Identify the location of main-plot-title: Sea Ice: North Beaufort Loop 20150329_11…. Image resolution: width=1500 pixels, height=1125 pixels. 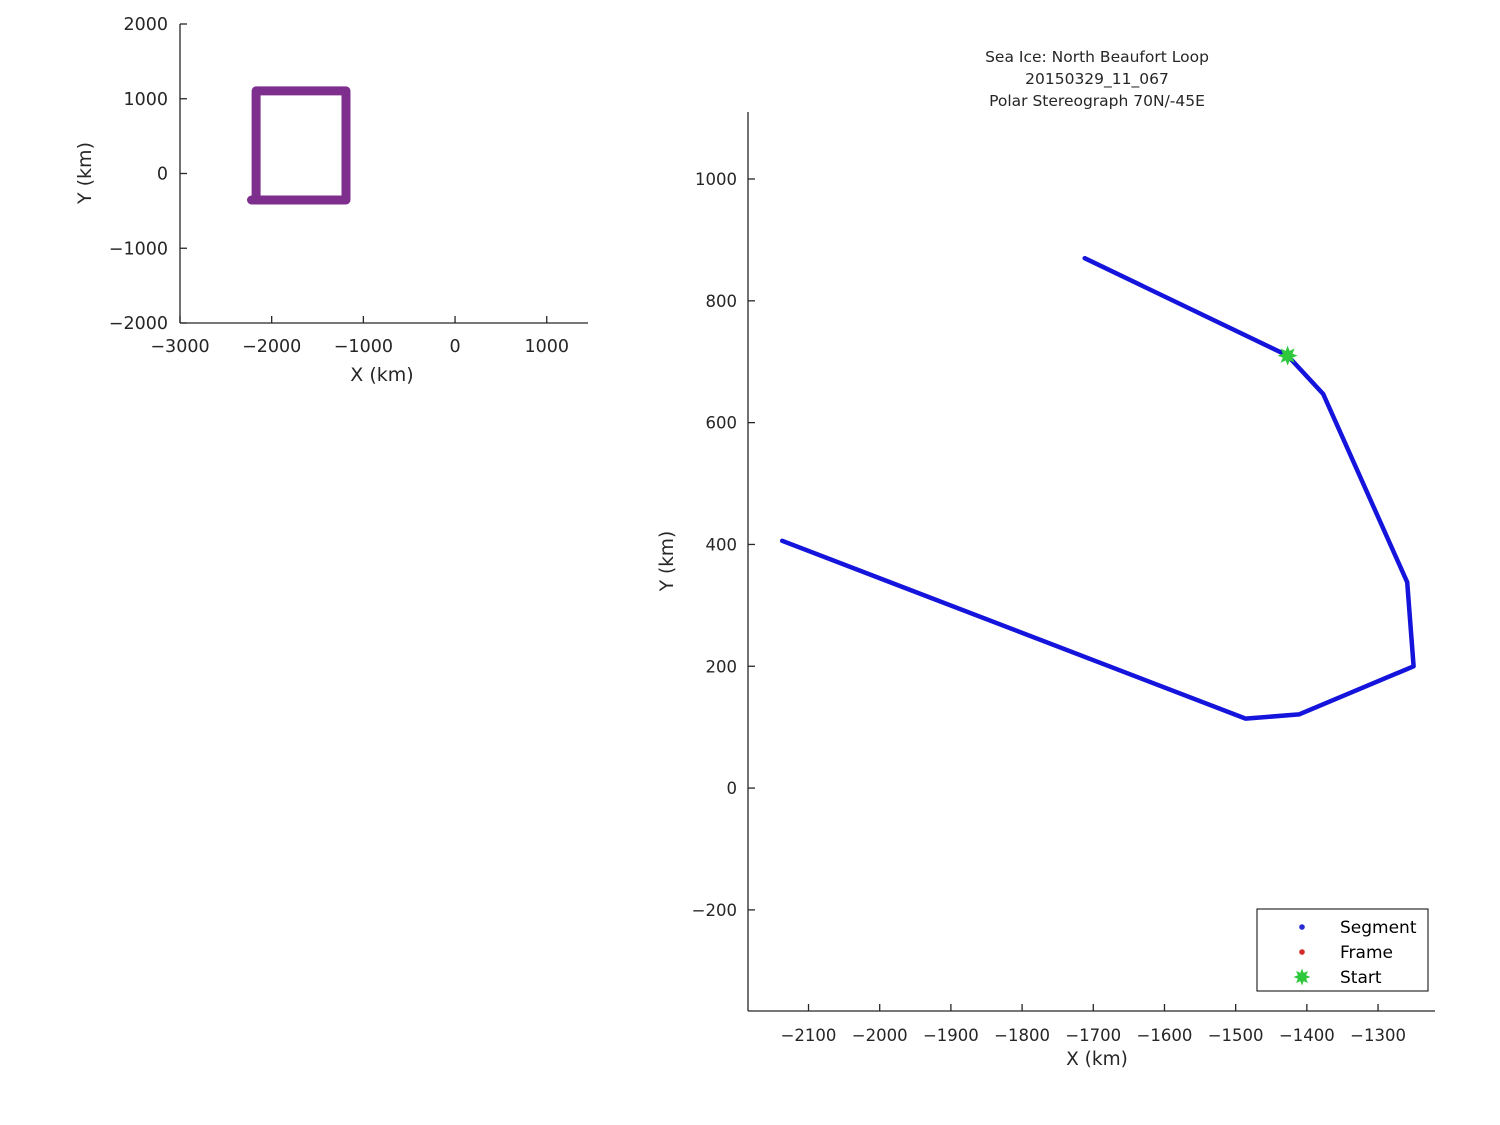
(1097, 79).